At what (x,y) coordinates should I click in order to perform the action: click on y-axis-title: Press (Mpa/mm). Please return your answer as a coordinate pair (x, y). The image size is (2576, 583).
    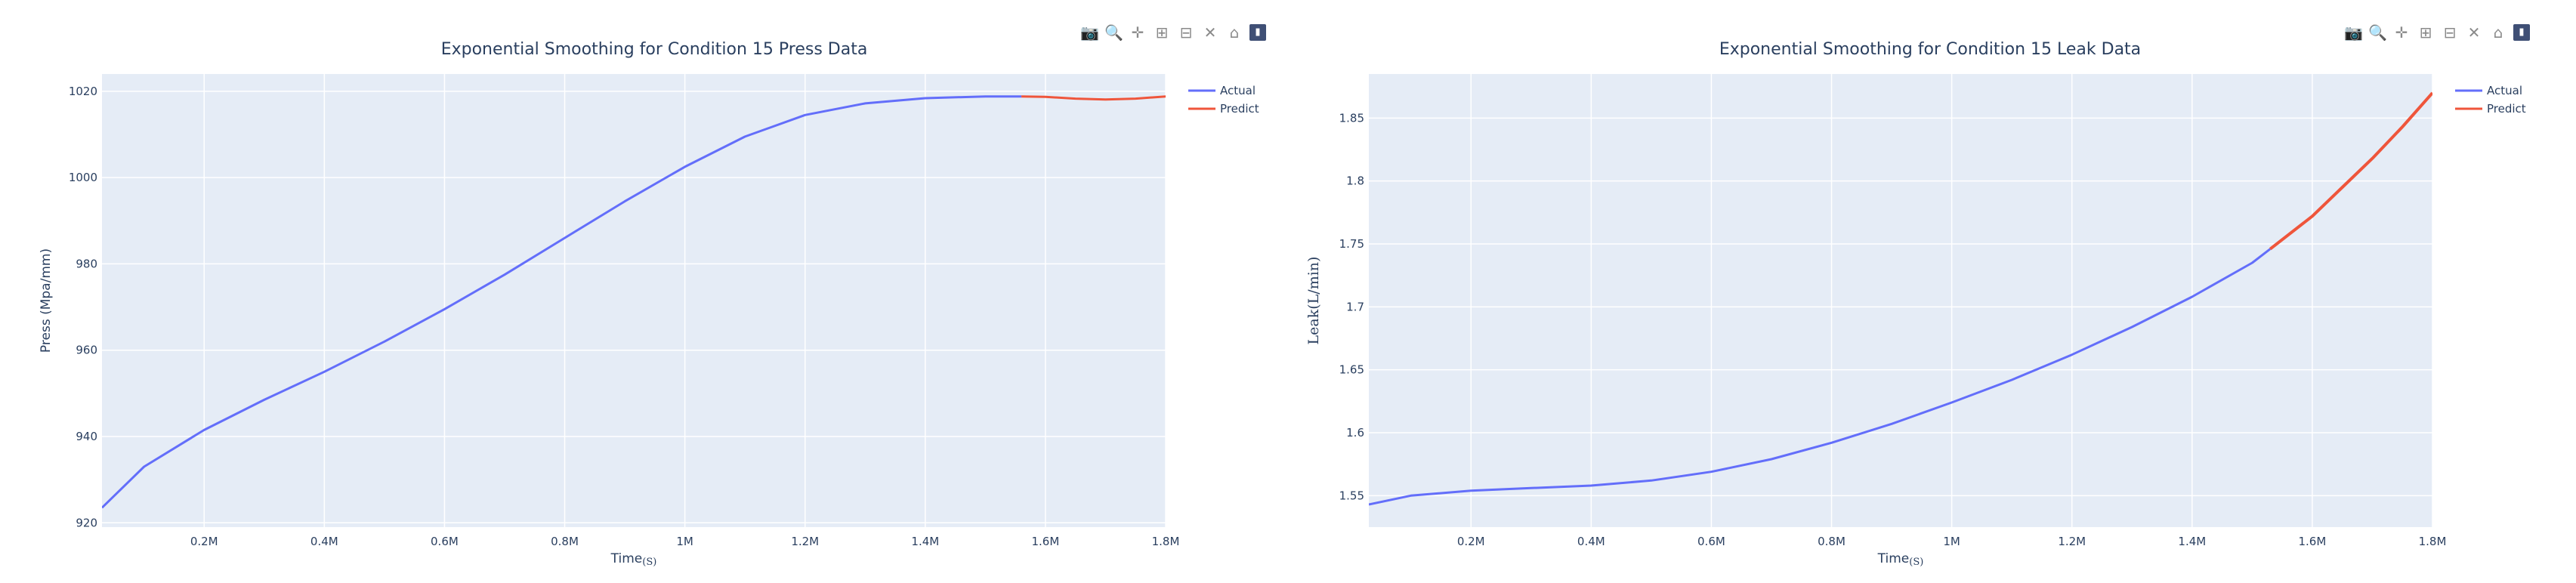
    Looking at the image, I should click on (46, 300).